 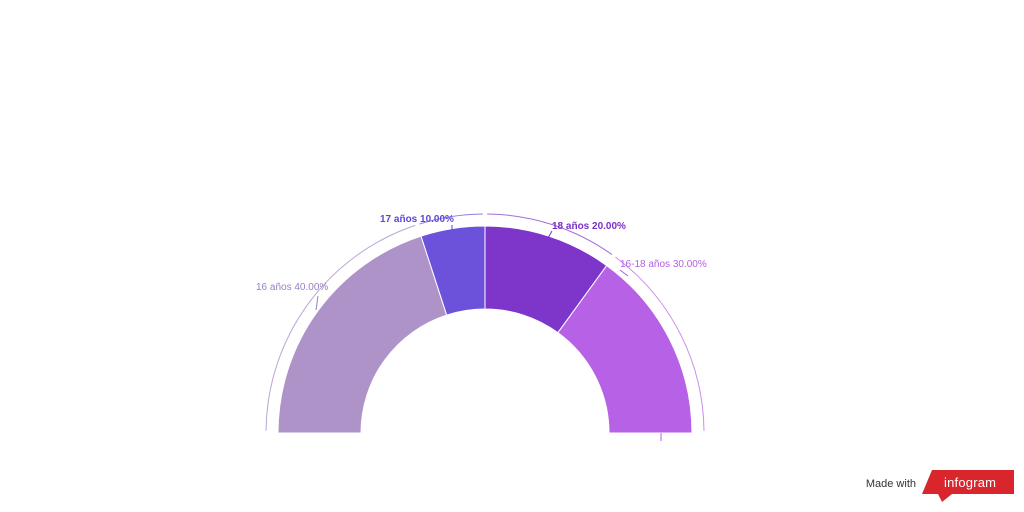 I want to click on slice-16-a-os, so click(x=362, y=334).